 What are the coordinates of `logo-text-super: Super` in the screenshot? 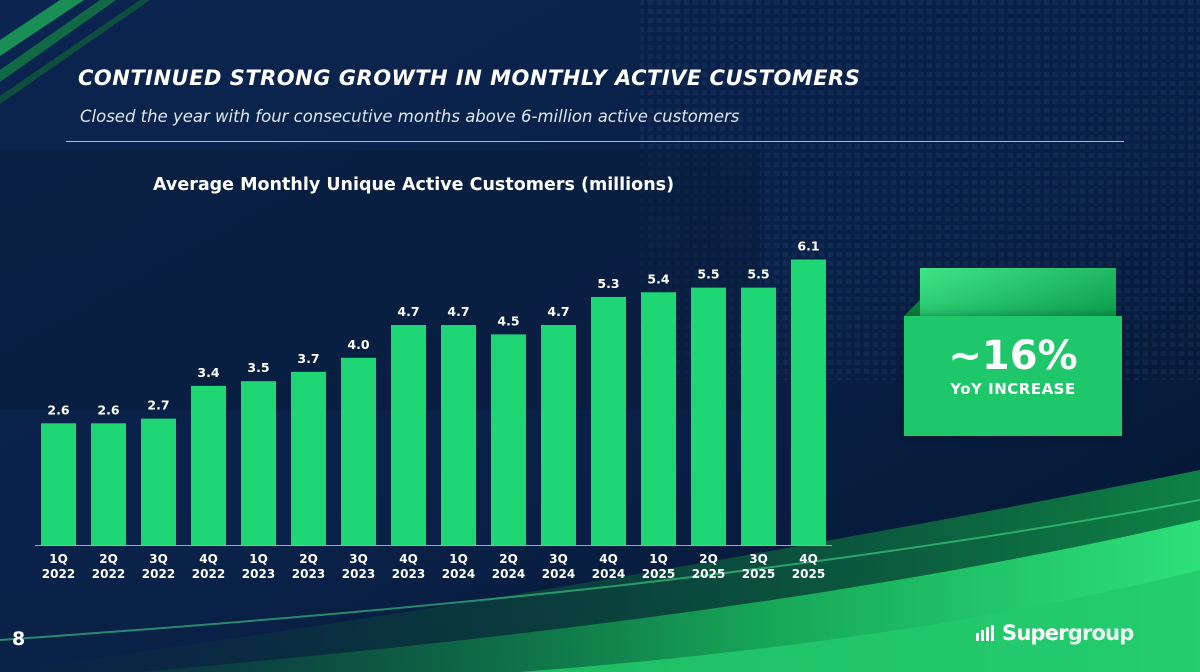 It's located at (1035, 633).